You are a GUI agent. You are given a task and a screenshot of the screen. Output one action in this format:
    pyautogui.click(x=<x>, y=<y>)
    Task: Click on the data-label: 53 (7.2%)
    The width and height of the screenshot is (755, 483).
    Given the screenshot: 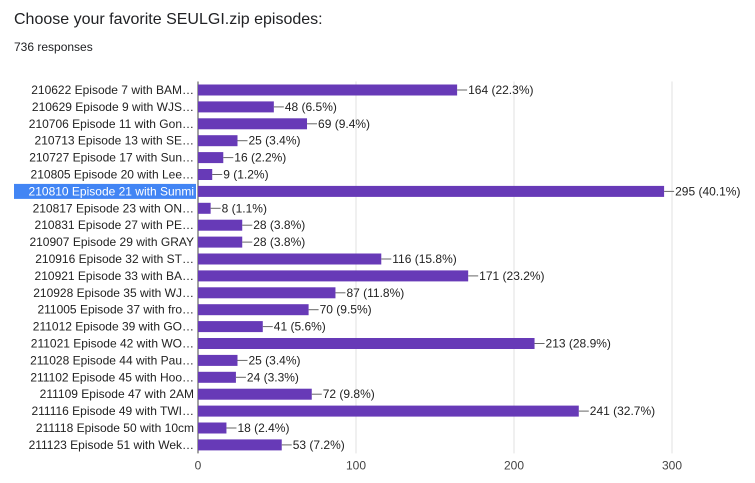 What is the action you would take?
    pyautogui.click(x=319, y=445)
    